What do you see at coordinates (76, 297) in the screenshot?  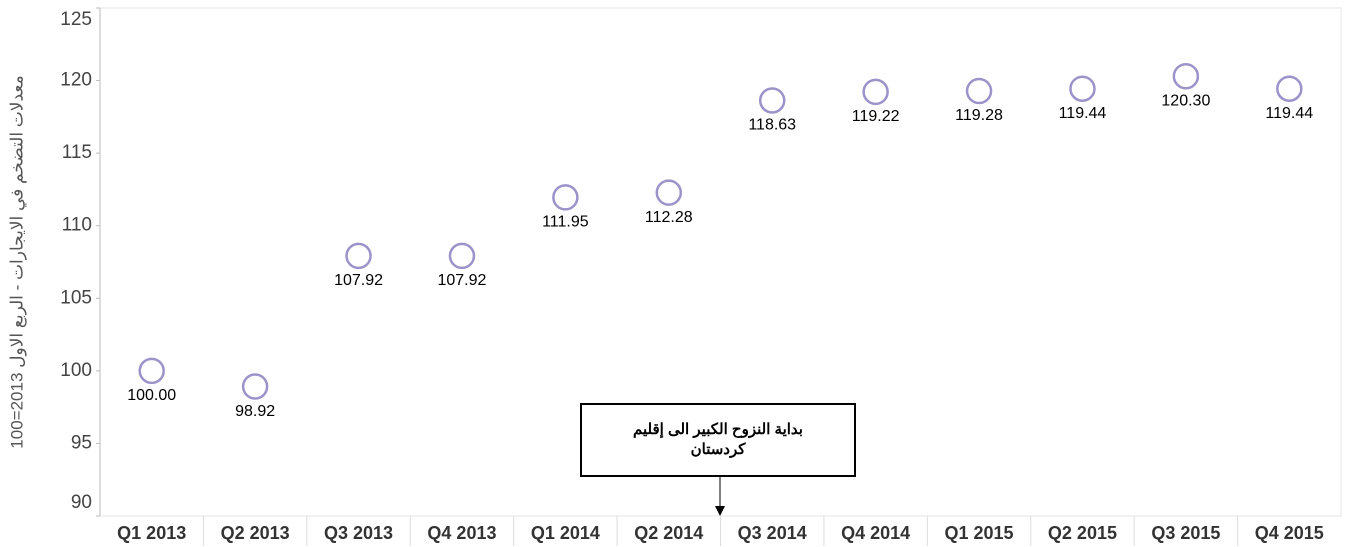 I see `y-tick-label: 105` at bounding box center [76, 297].